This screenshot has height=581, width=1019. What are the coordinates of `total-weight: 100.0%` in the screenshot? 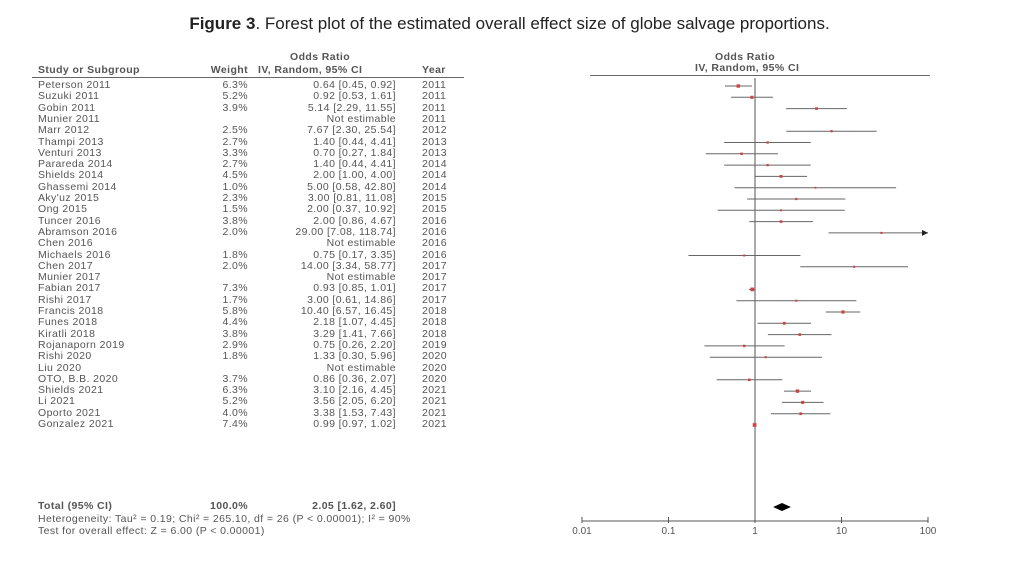 It's located at (228, 506).